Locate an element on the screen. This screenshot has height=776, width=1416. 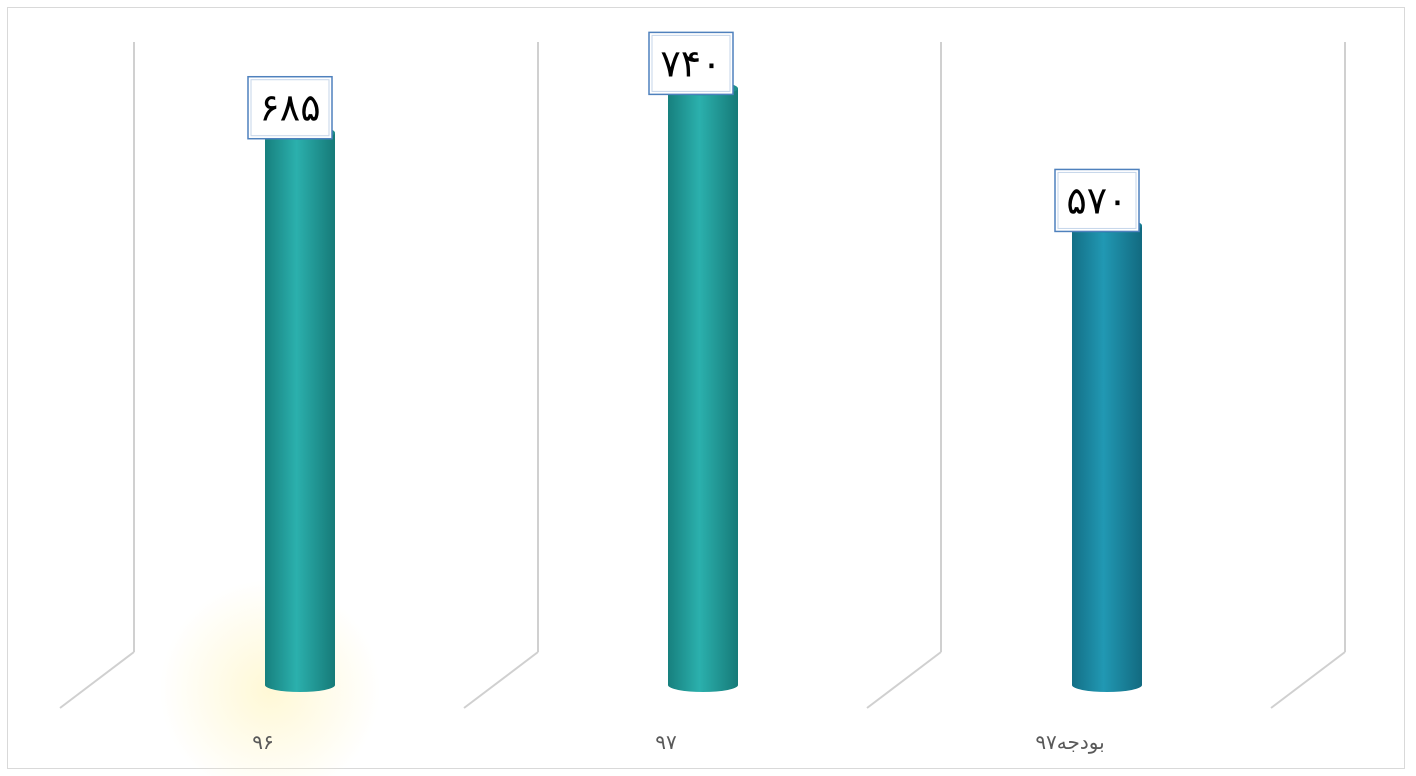
data-label: ۵۷۰ is located at coordinates (1097, 200).